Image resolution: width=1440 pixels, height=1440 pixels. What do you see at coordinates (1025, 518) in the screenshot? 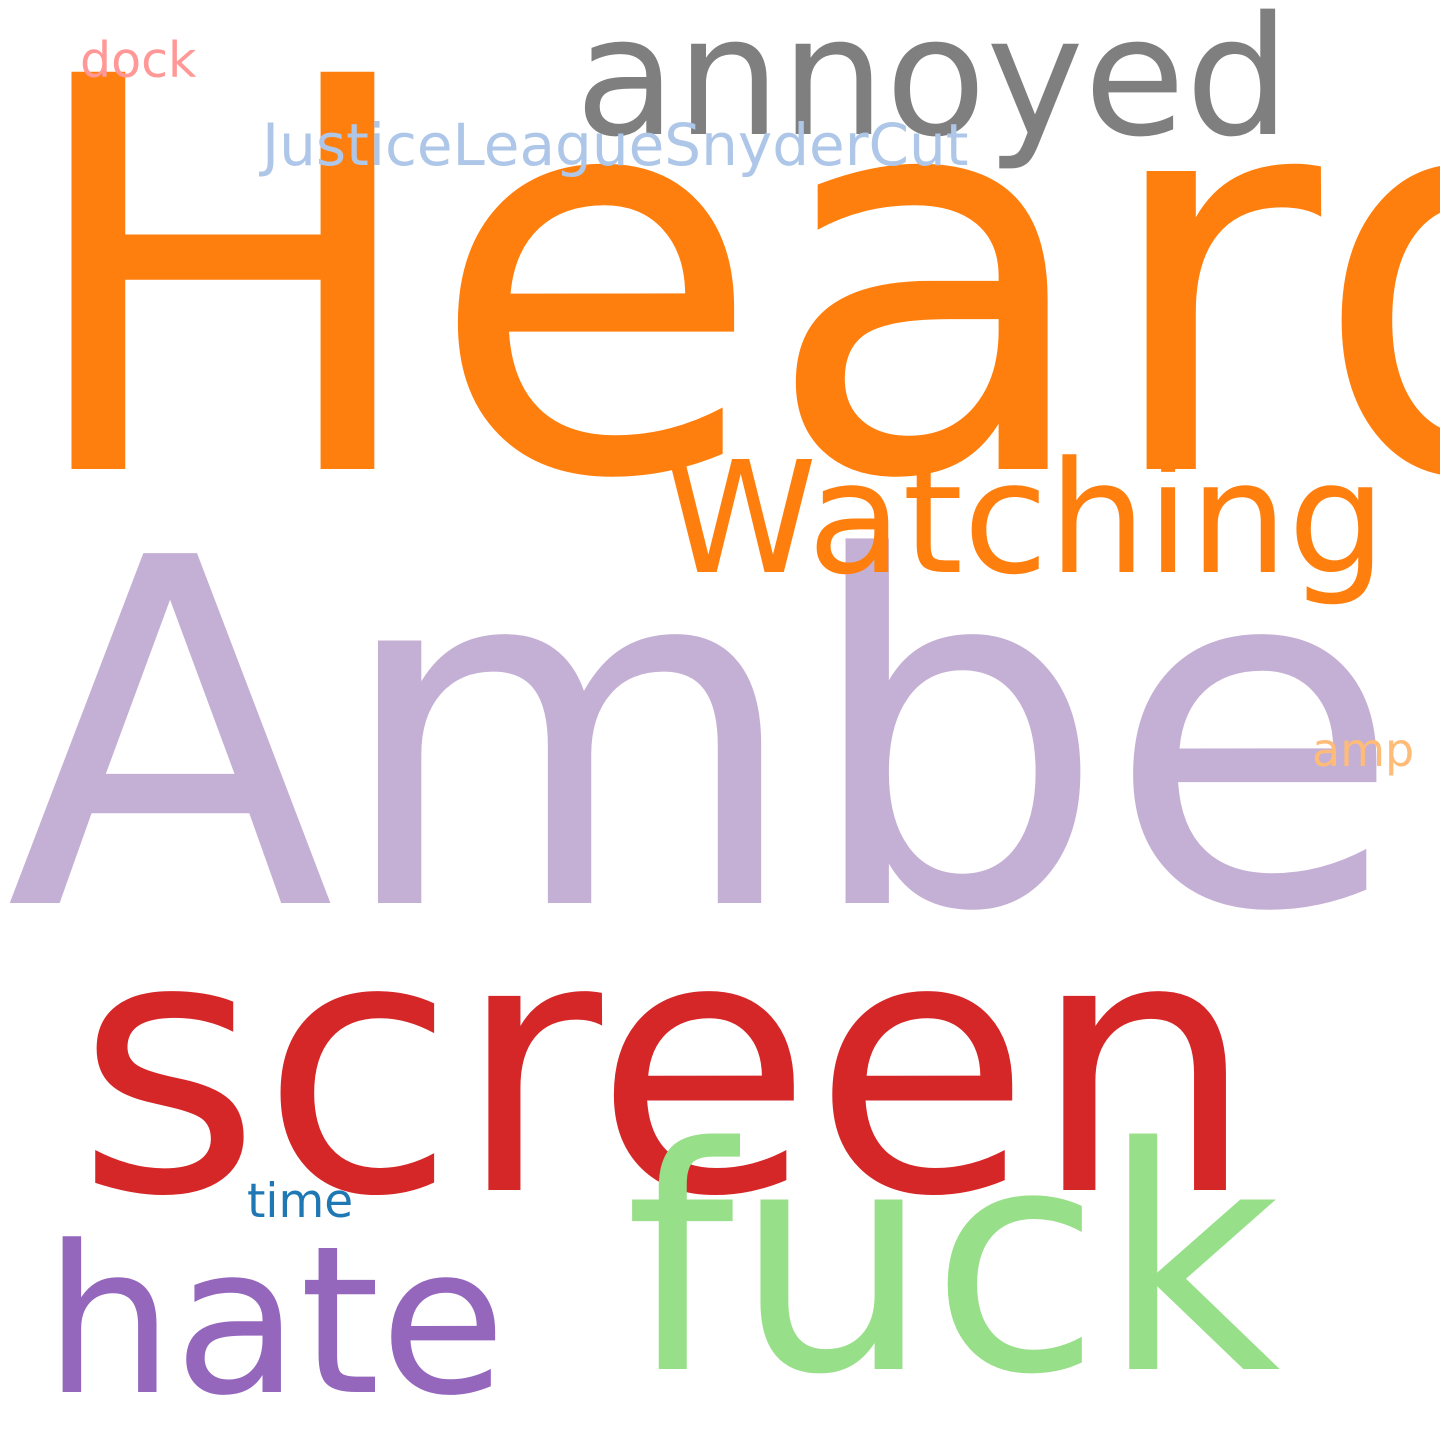
I see `word-watching: Watching` at bounding box center [1025, 518].